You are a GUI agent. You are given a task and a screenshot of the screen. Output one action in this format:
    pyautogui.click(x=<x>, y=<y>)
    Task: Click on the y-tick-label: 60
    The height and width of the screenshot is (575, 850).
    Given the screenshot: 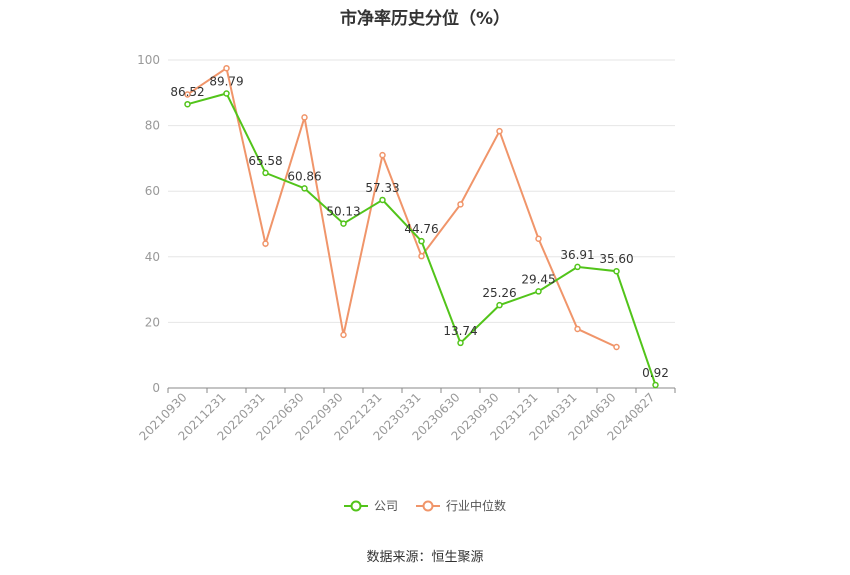 What is the action you would take?
    pyautogui.click(x=152, y=191)
    